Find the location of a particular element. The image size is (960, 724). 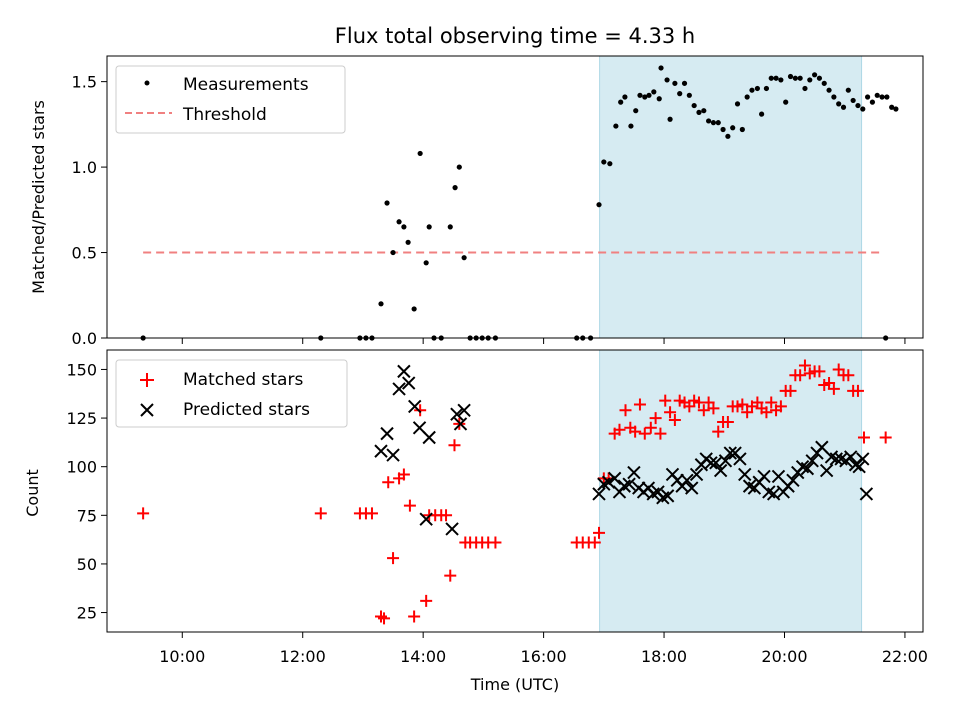

x-tick-label: 18:00 is located at coordinates (664, 656).